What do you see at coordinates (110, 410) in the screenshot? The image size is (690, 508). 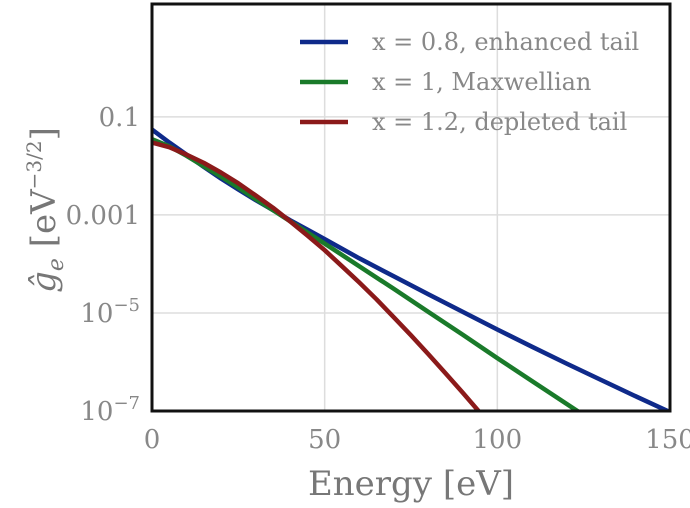 I see `y-tick-label-3: 10⁻⁷` at bounding box center [110, 410].